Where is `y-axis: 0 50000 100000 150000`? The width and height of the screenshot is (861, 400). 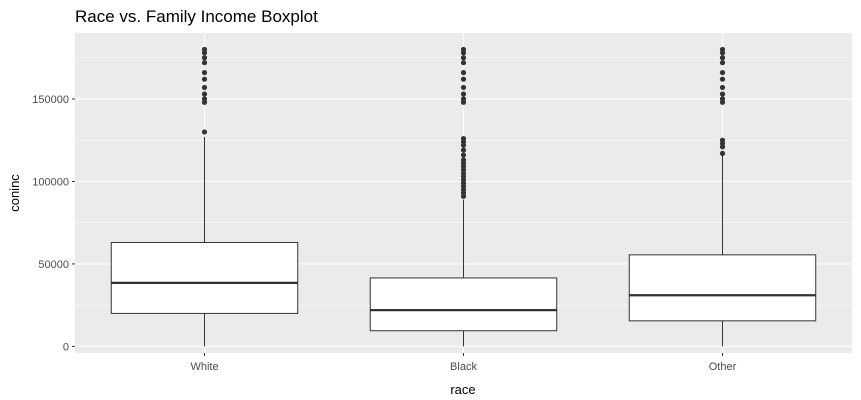 y-axis: 0 50000 100000 150000 is located at coordinates (53, 223).